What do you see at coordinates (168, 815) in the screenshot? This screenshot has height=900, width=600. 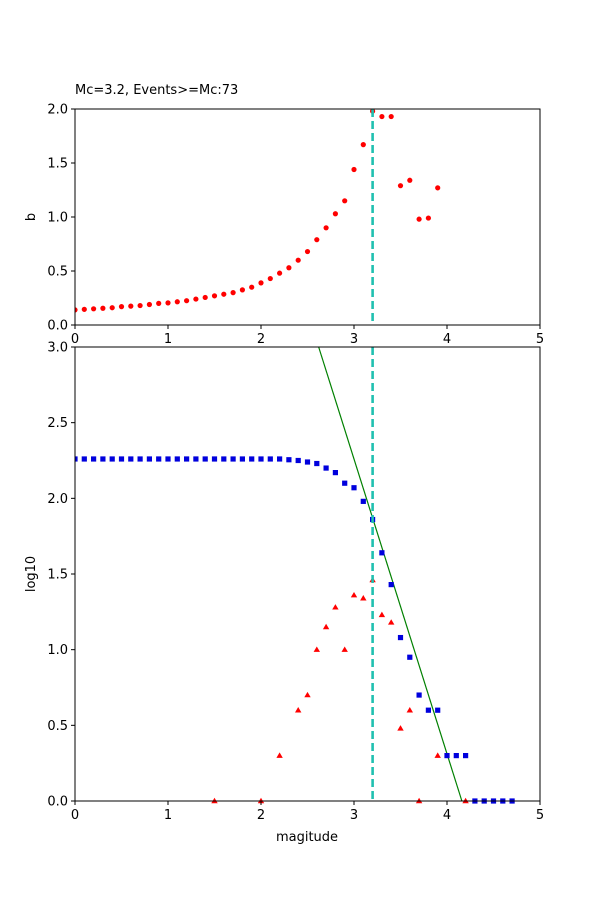 I see `bottom-x-tick-label: 1` at bounding box center [168, 815].